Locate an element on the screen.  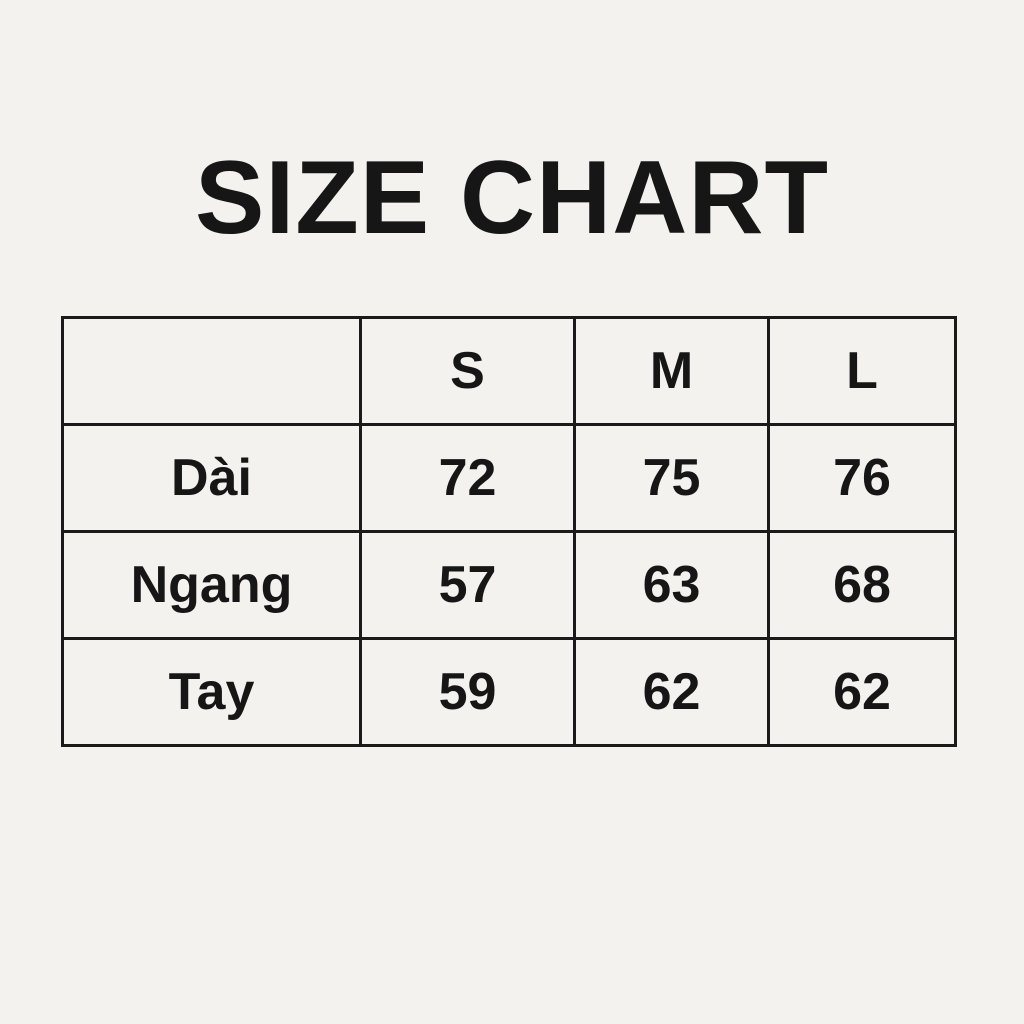
table-cell: 59 is located at coordinates (467, 692).